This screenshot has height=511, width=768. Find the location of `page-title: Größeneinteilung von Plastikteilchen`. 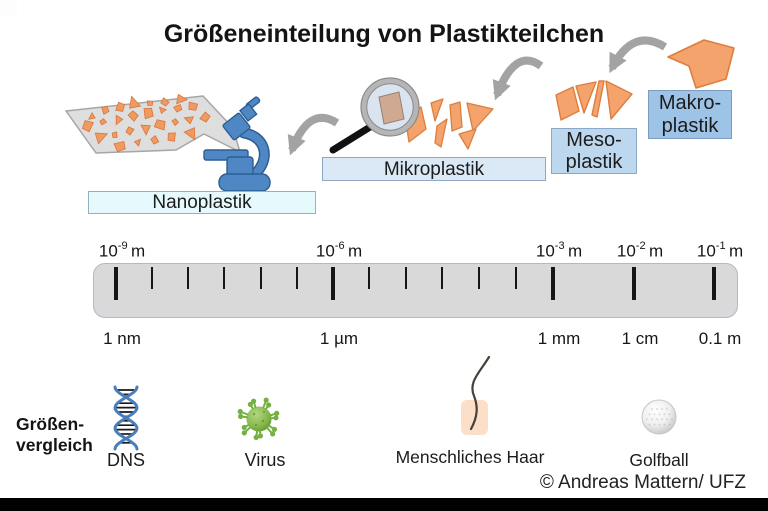

page-title: Größeneinteilung von Plastikteilchen is located at coordinates (384, 34).